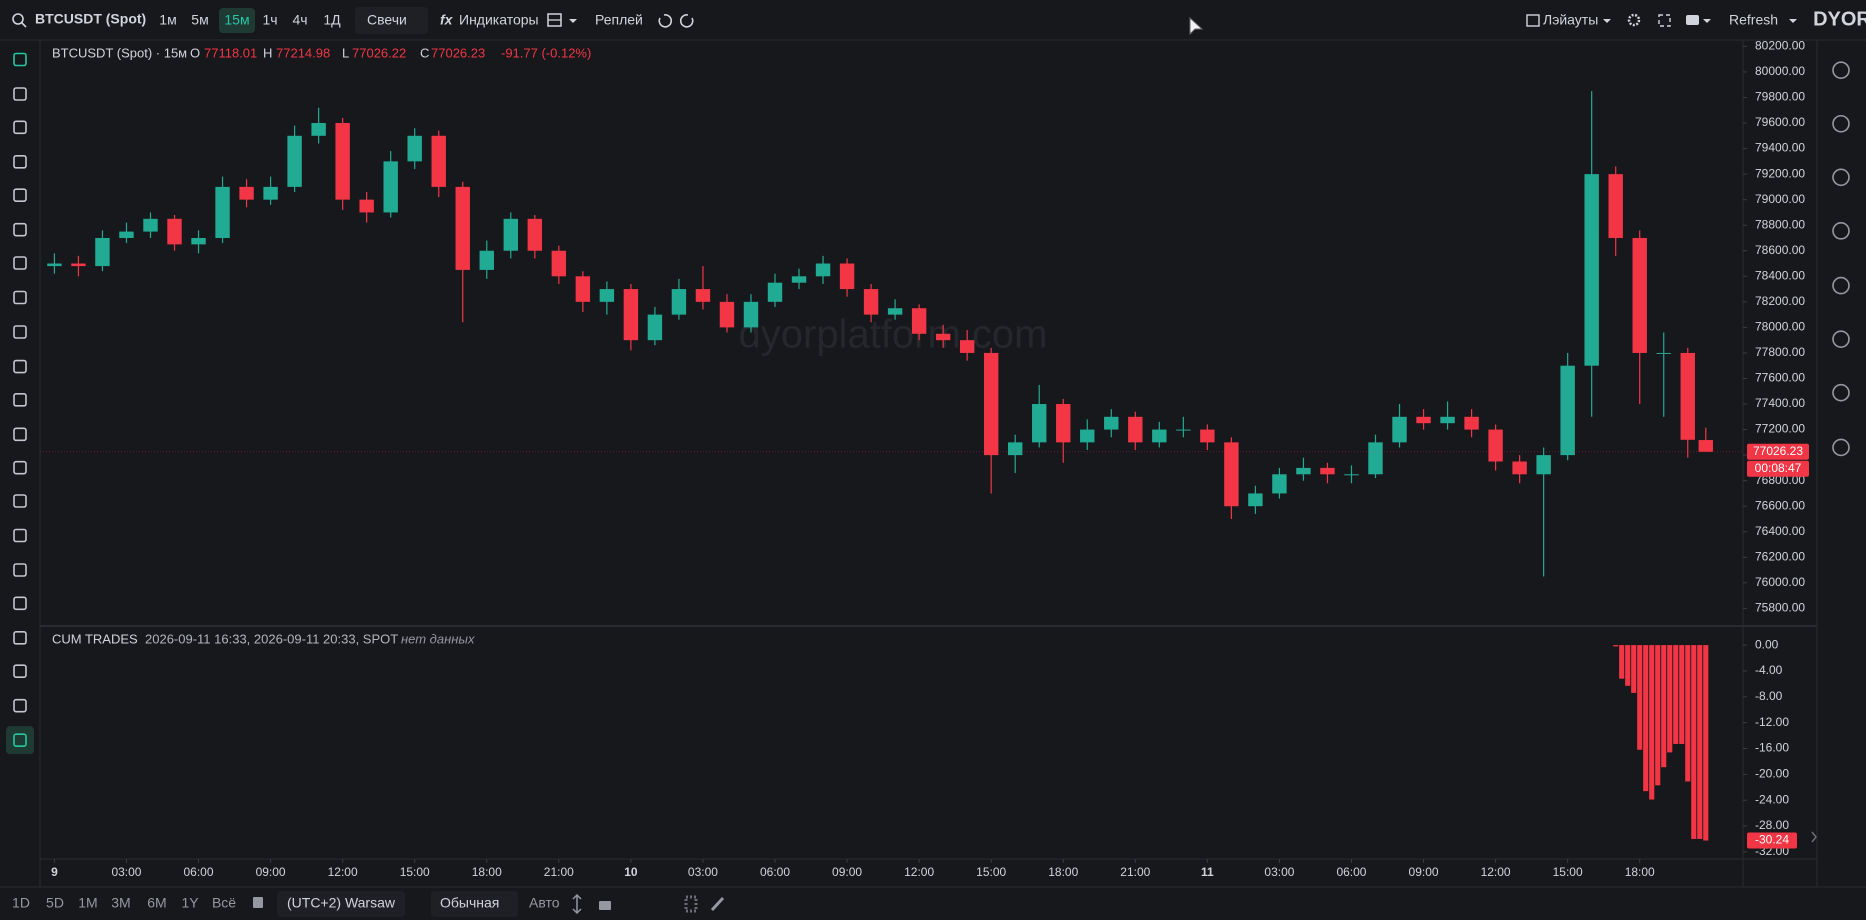 This screenshot has width=1866, height=920. What do you see at coordinates (1778, 468) in the screenshot?
I see `countdown-box` at bounding box center [1778, 468].